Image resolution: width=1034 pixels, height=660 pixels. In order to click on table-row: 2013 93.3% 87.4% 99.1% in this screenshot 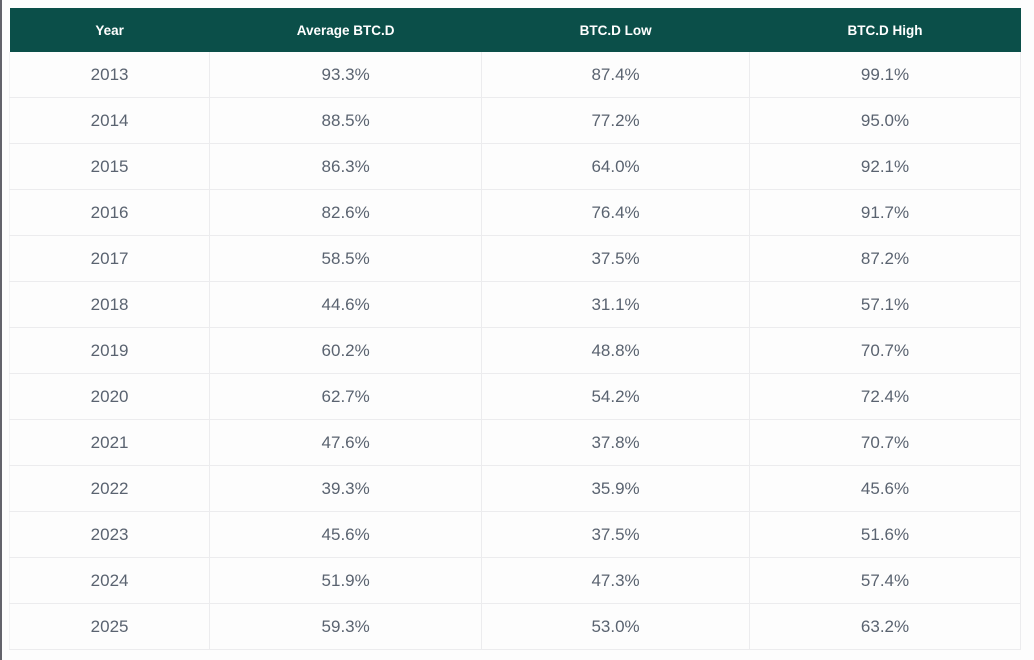, I will do `click(514, 75)`.